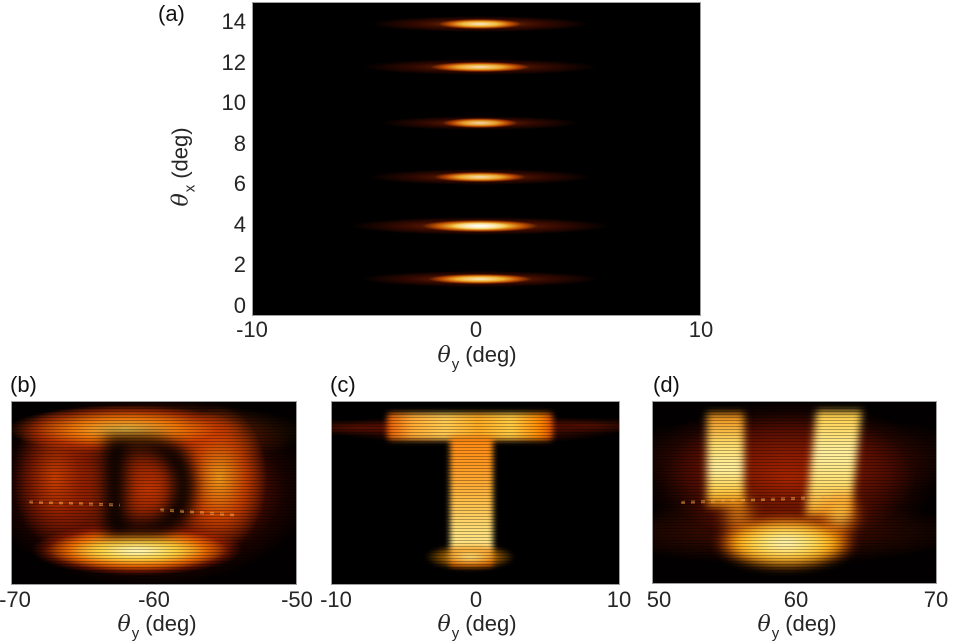 This screenshot has width=956, height=642. I want to click on letter-u-bottom-arc, so click(789, 539).